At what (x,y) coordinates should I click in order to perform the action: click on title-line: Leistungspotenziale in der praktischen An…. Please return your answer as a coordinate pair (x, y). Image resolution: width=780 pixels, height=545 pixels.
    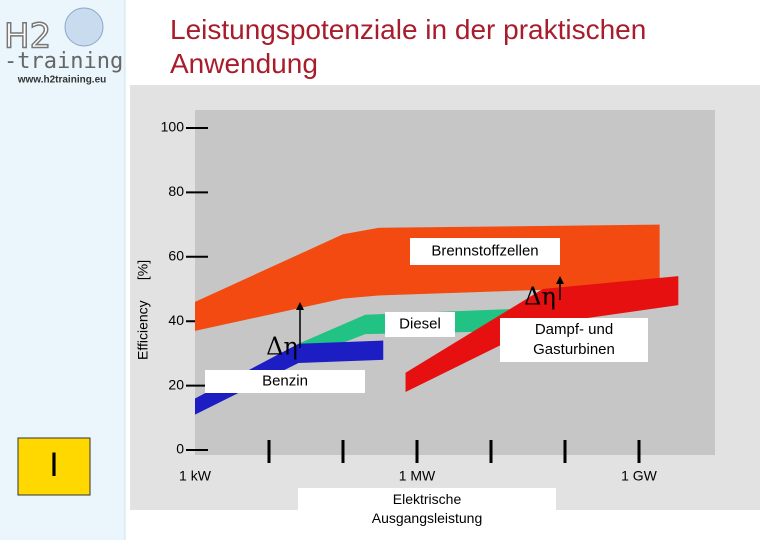
    Looking at the image, I should click on (408, 46).